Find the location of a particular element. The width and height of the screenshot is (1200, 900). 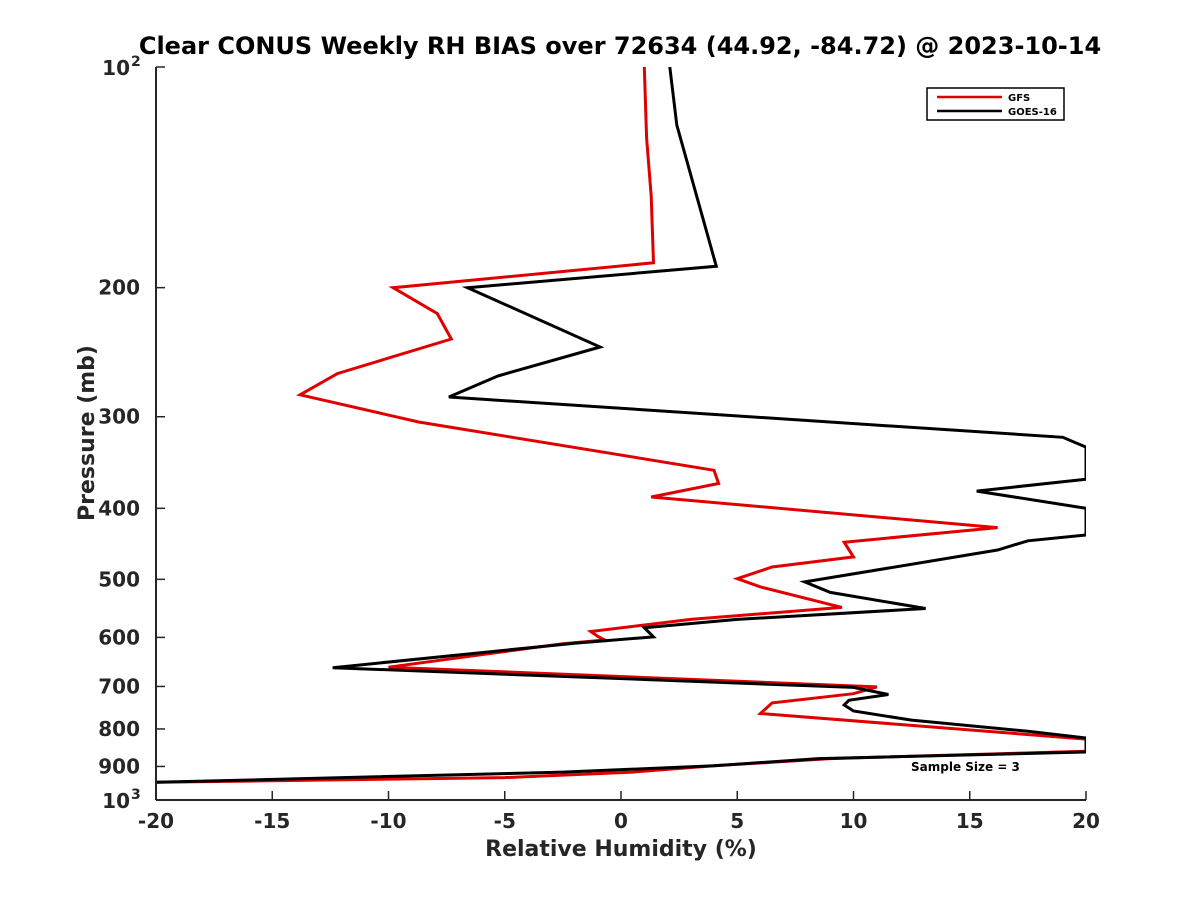

y-tick-exponent: 3 is located at coordinates (136, 795).